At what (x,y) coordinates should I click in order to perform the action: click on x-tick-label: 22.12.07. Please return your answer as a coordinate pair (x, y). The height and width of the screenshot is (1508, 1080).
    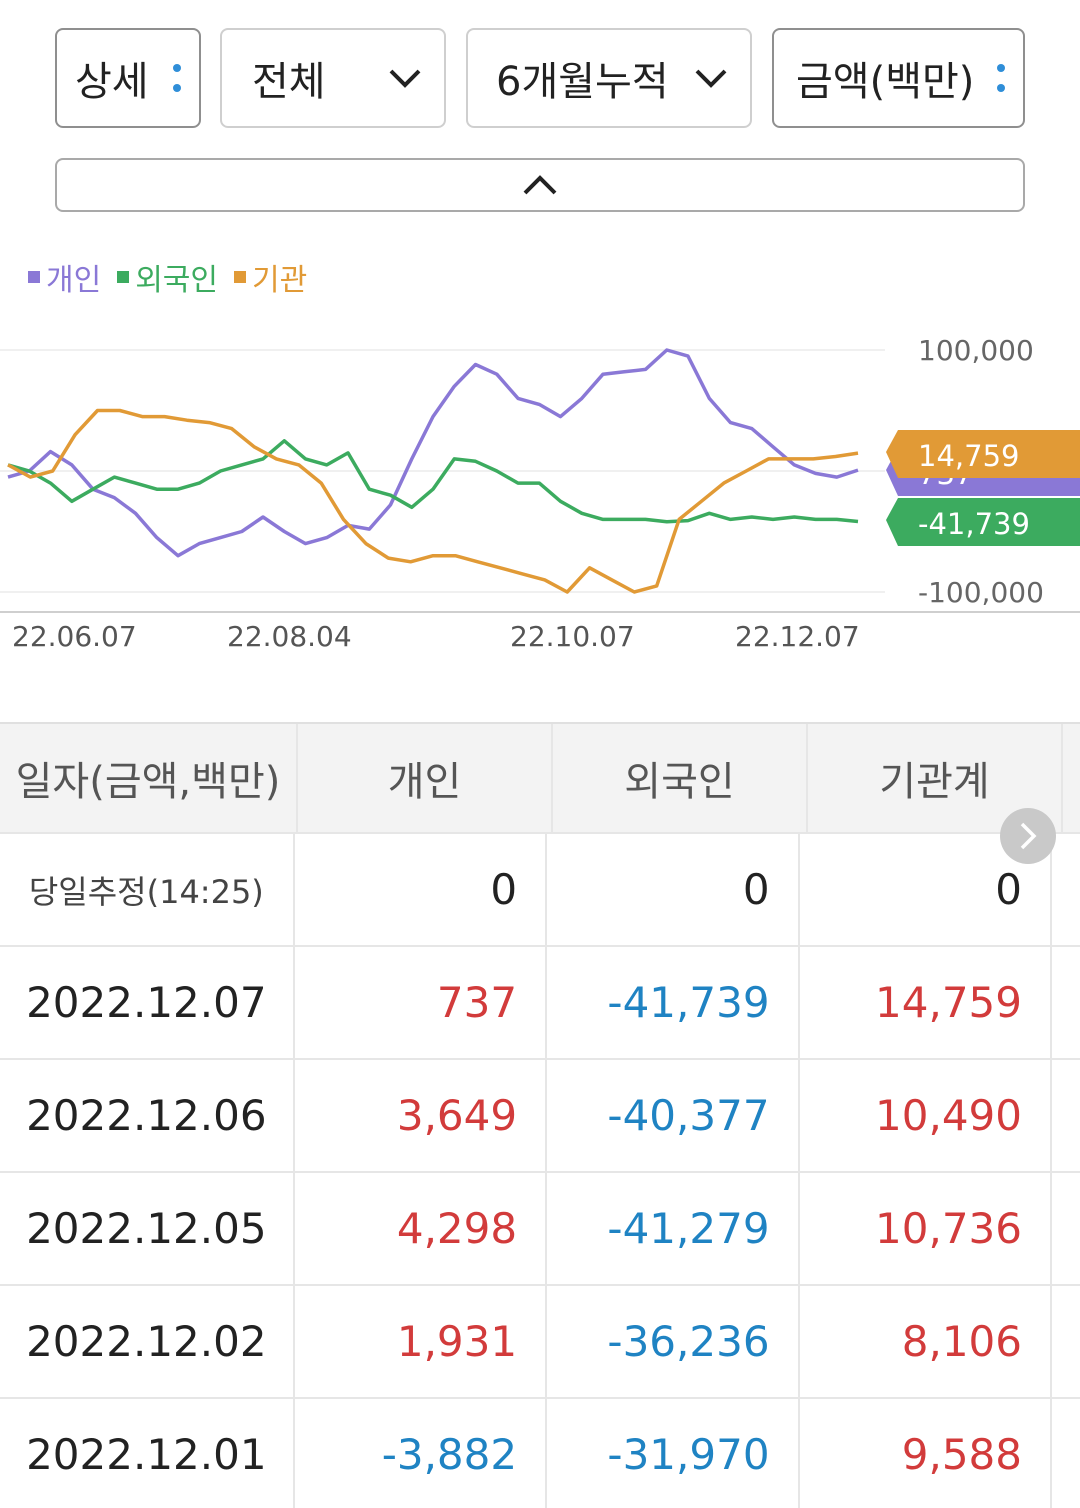
    Looking at the image, I should click on (797, 636).